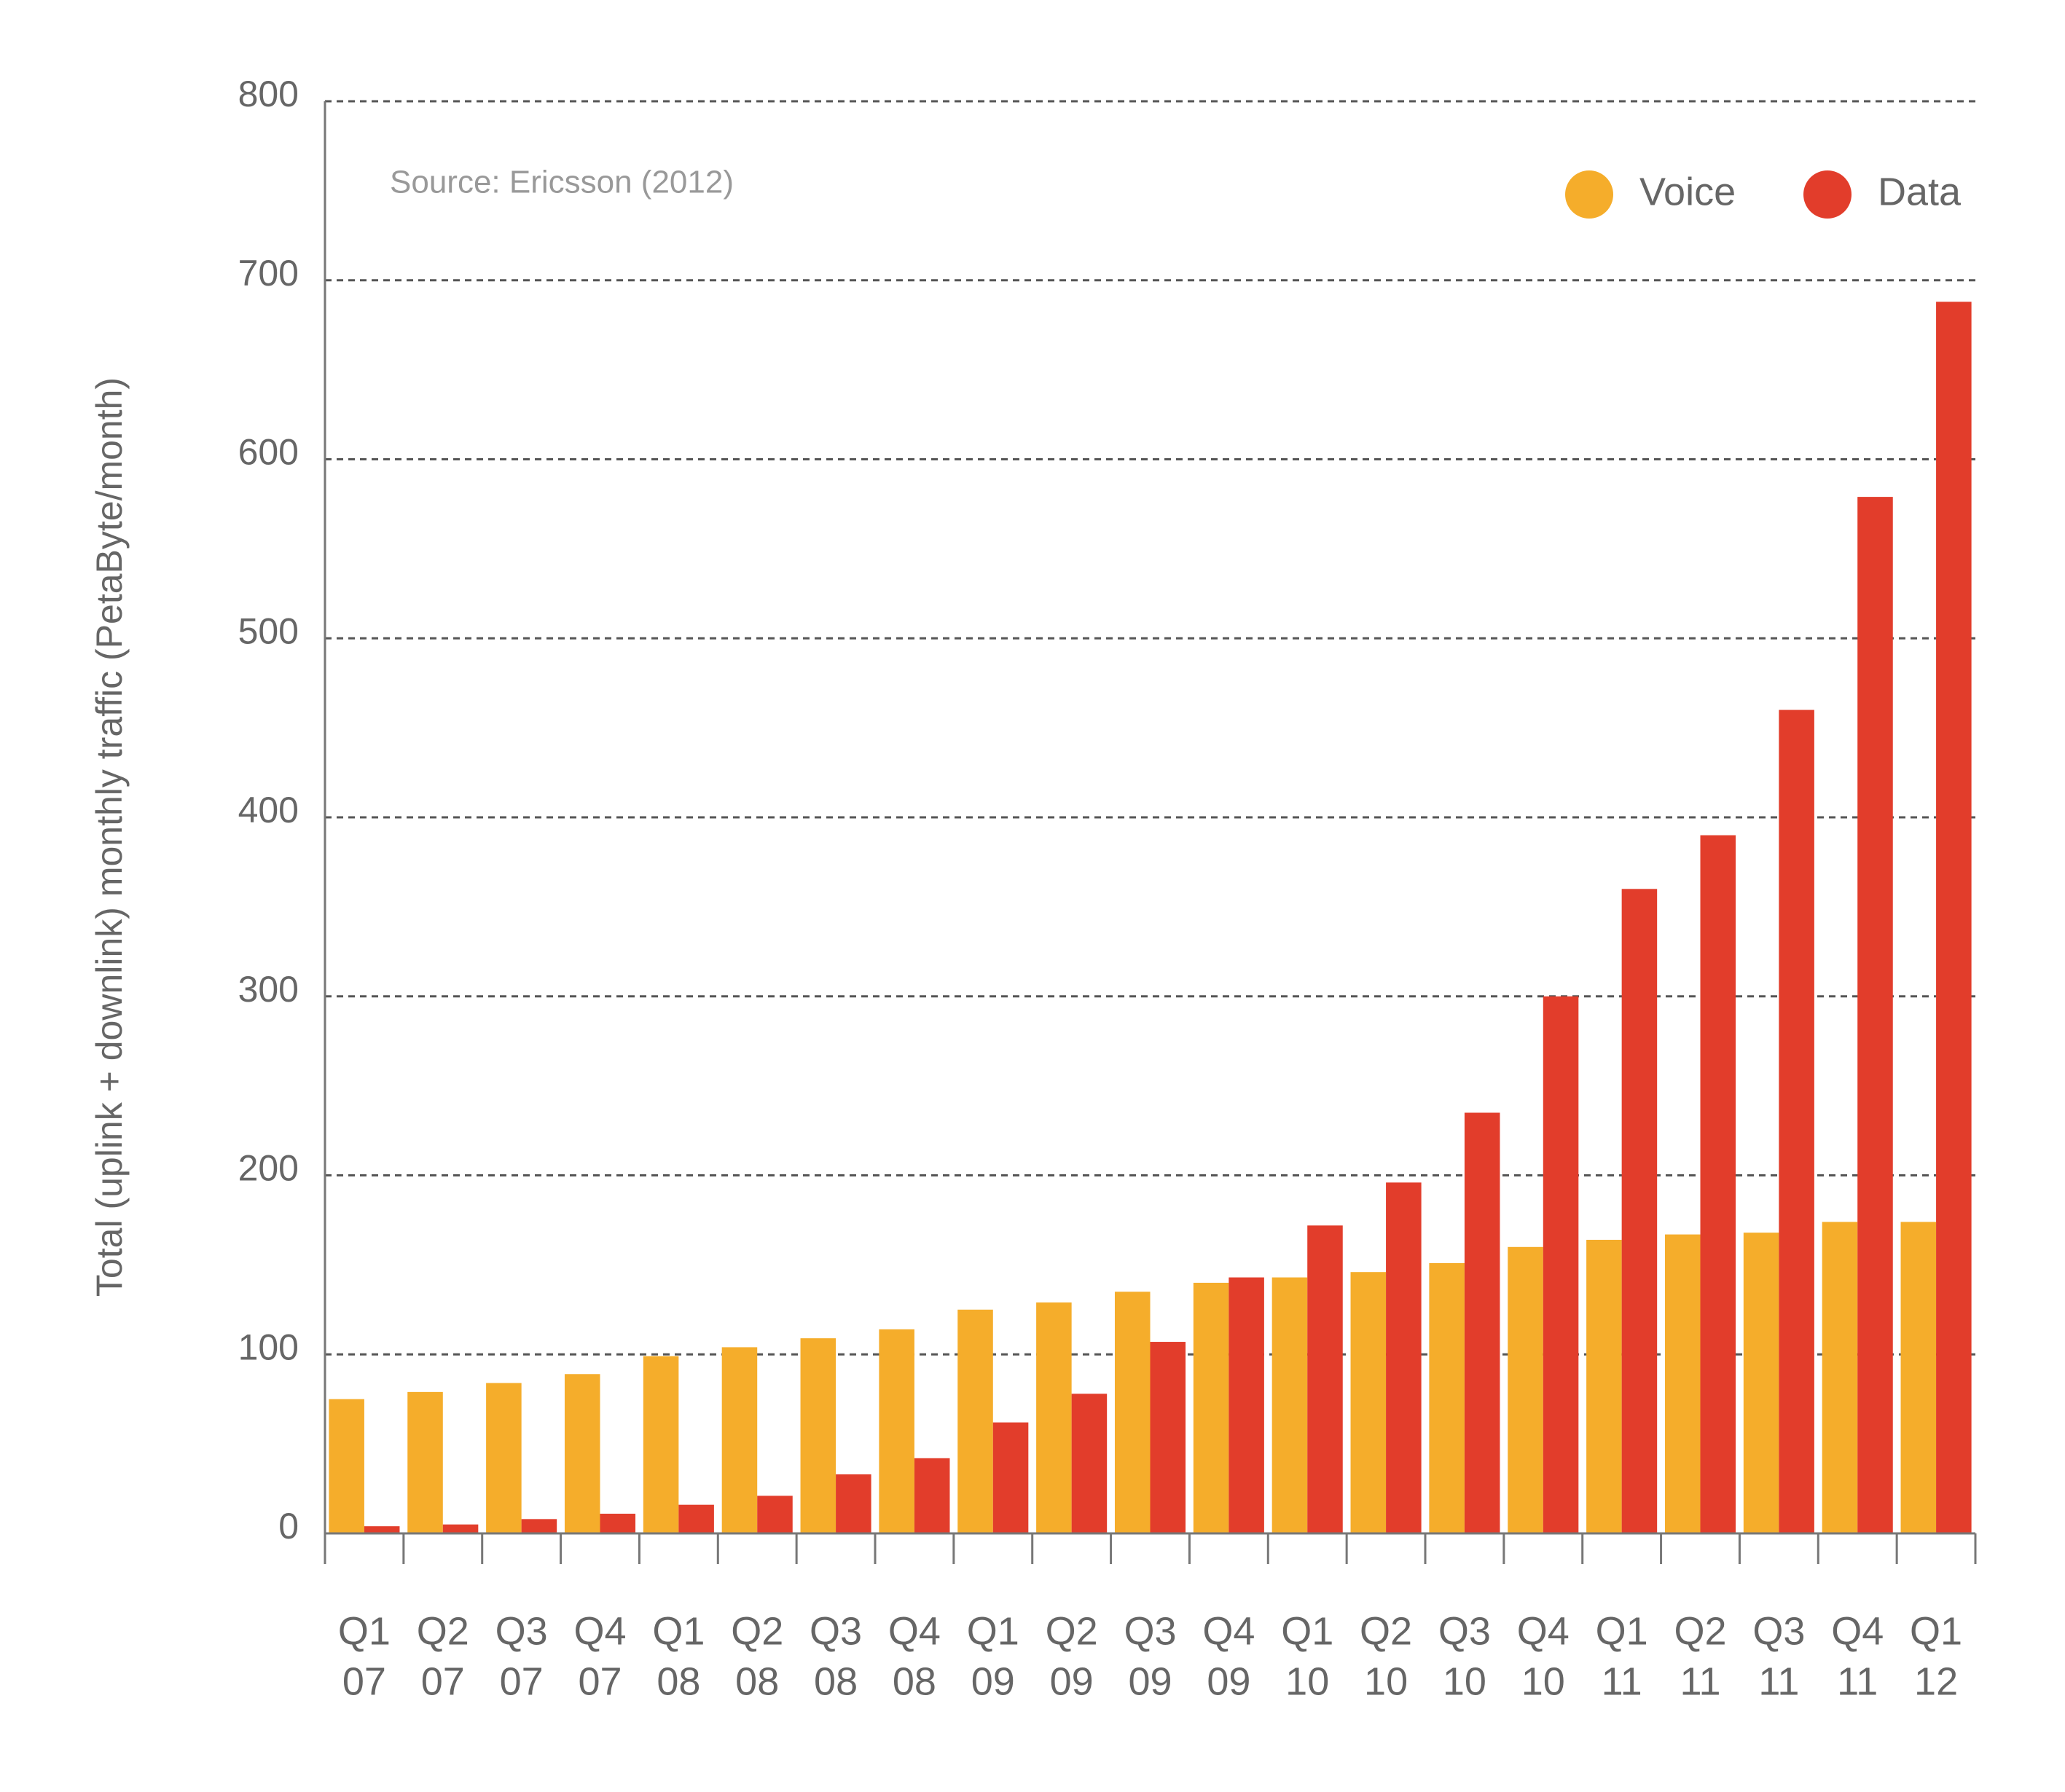  What do you see at coordinates (268, 631) in the screenshot?
I see `y-tick-label: 500` at bounding box center [268, 631].